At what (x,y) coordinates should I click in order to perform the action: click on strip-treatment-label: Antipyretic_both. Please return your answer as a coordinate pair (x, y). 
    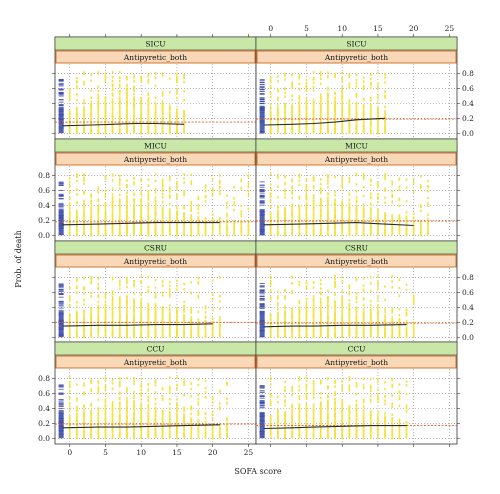
    Looking at the image, I should click on (155, 261).